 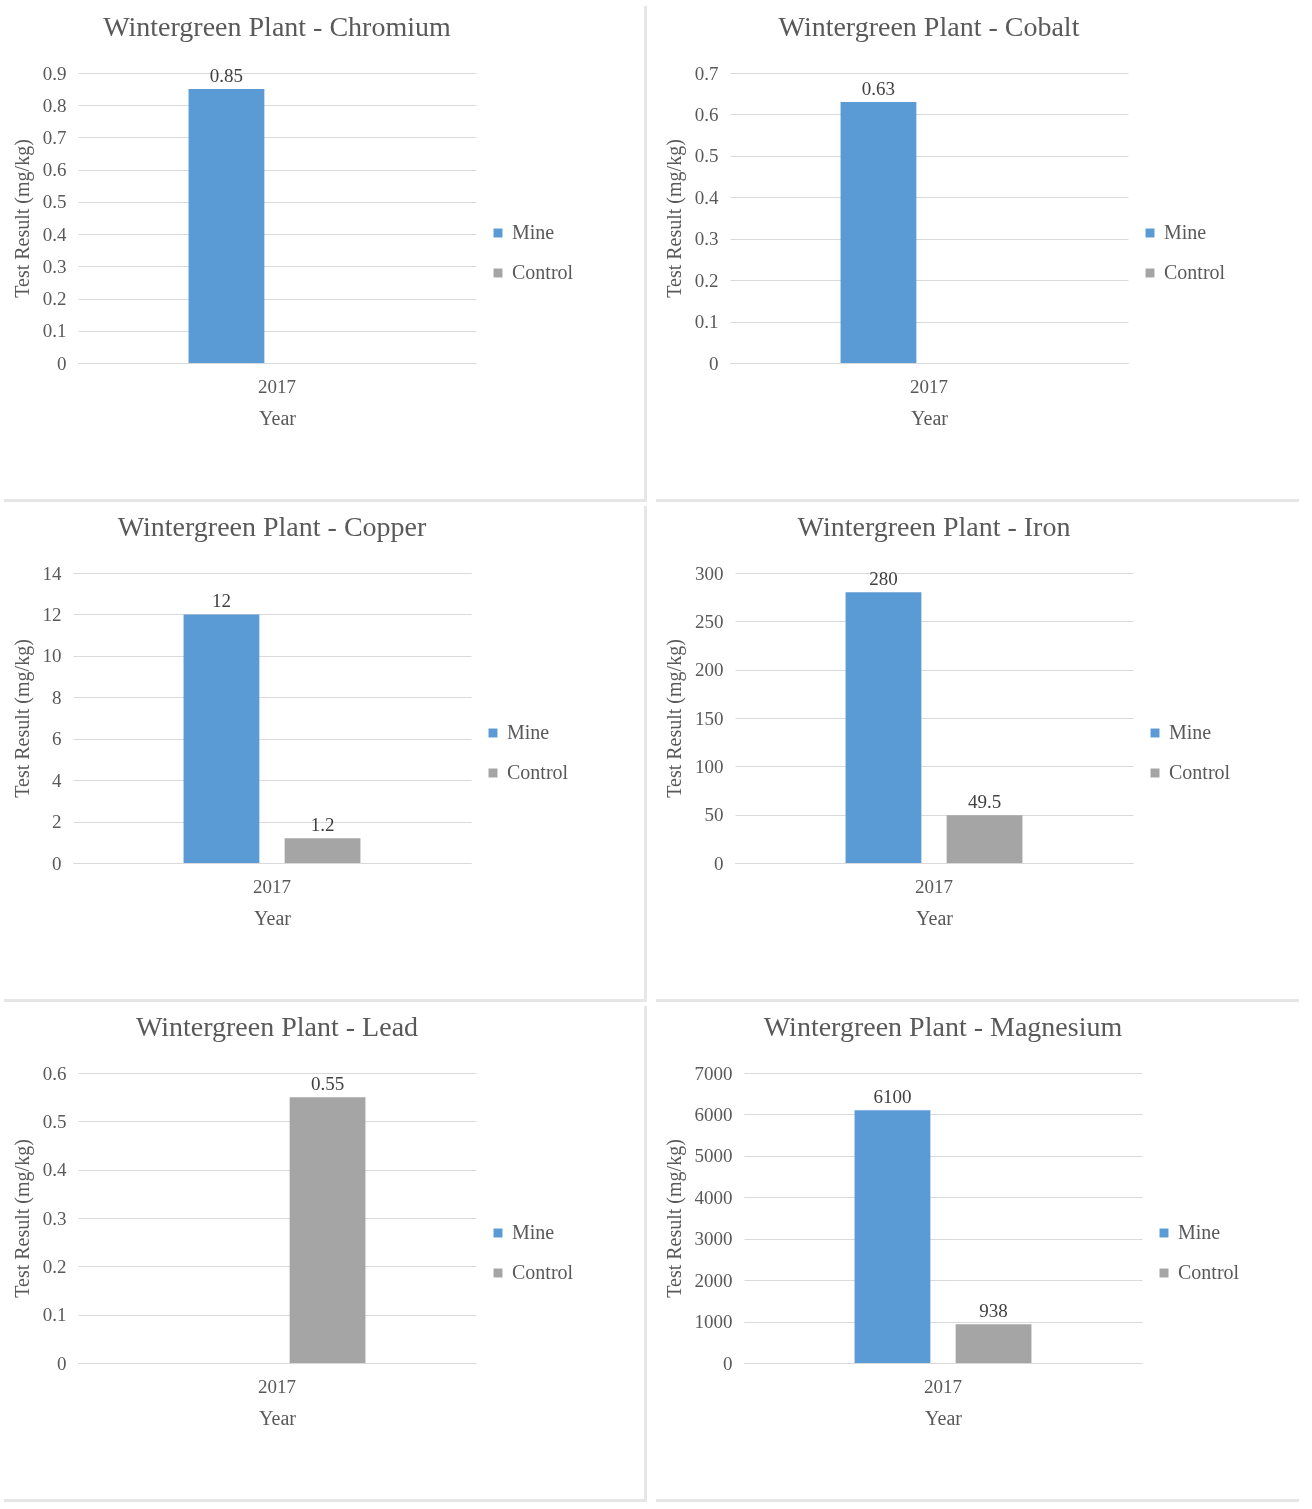 What do you see at coordinates (883, 579) in the screenshot?
I see `data-label: 280` at bounding box center [883, 579].